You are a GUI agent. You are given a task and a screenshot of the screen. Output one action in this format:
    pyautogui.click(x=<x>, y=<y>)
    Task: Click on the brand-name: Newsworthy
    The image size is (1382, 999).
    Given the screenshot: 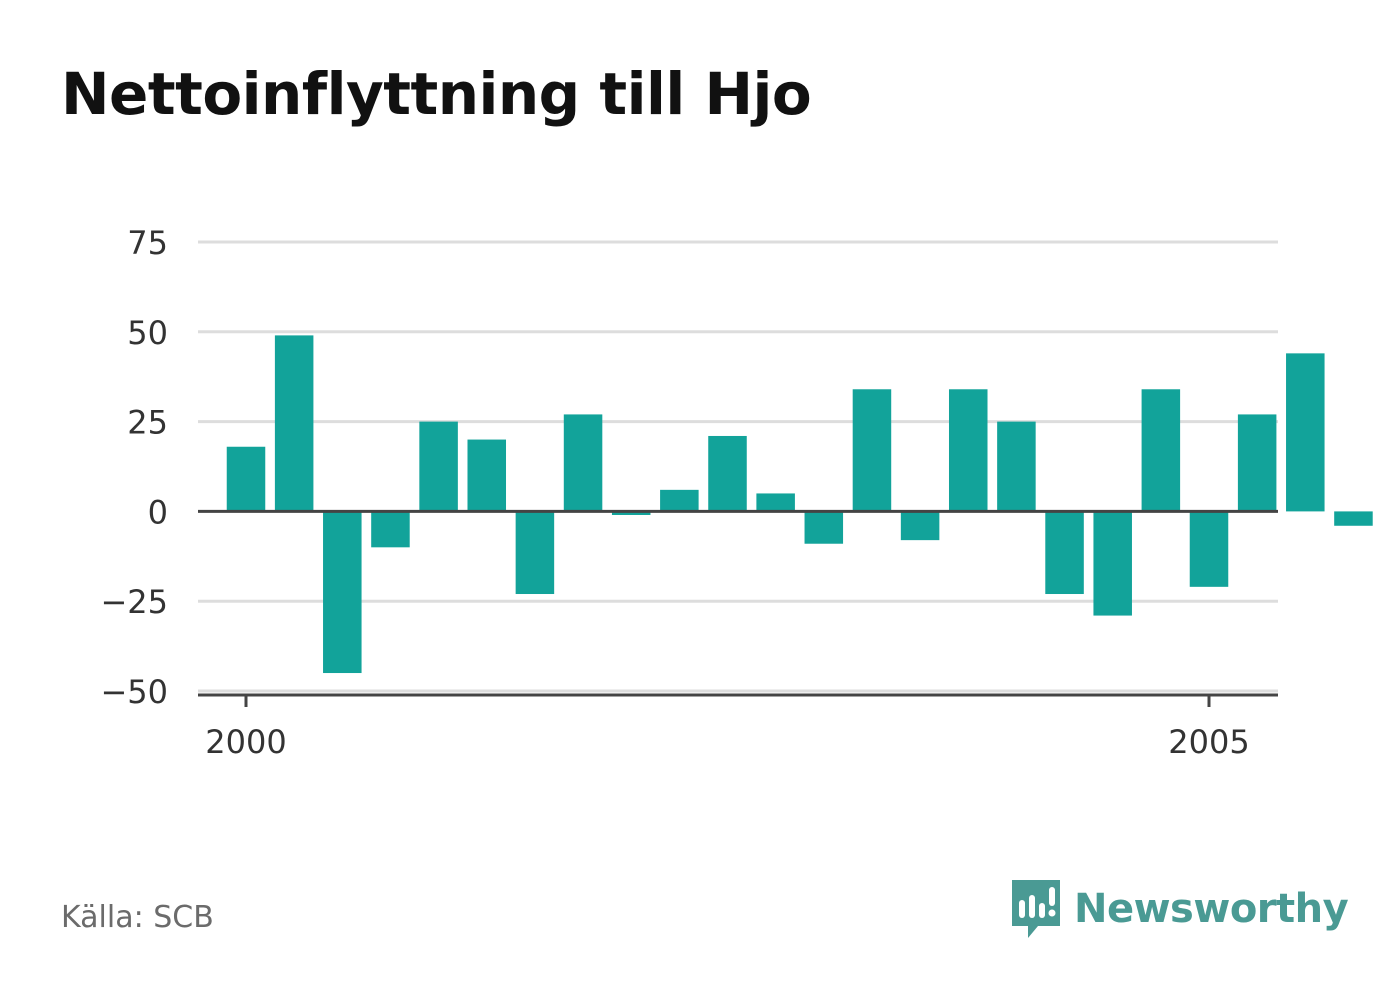 What is the action you would take?
    pyautogui.click(x=1211, y=909)
    